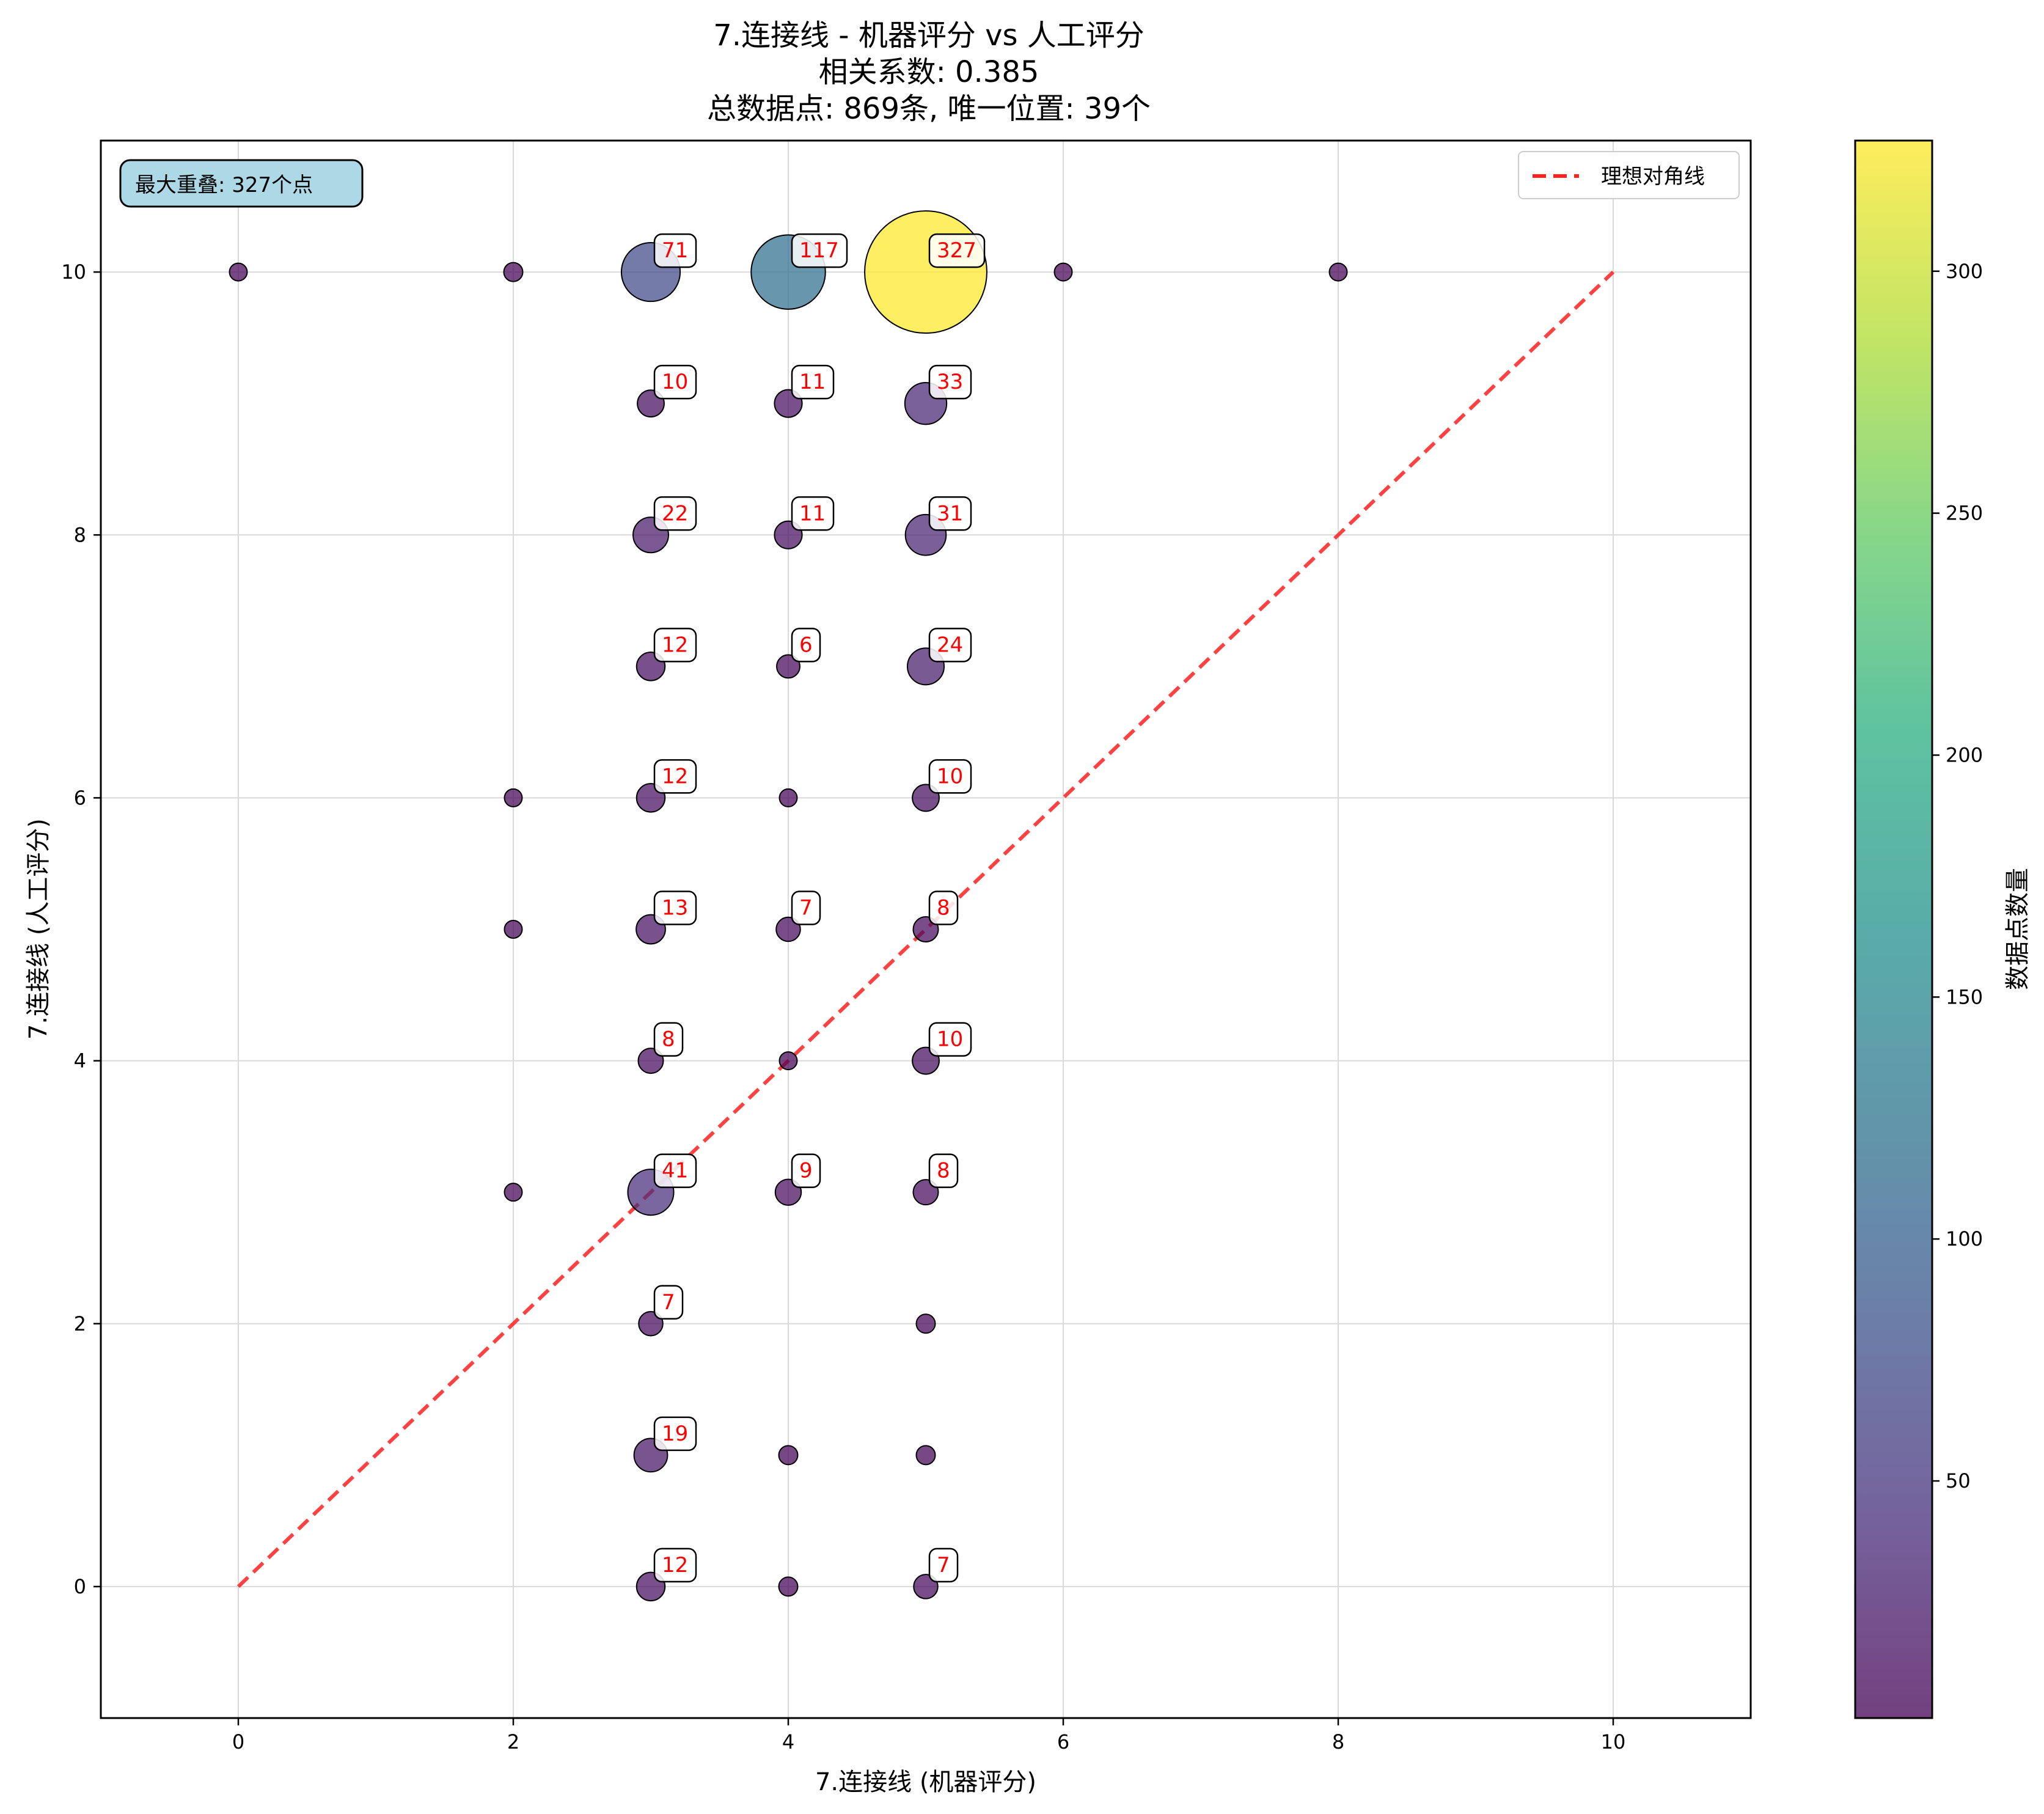 The image size is (2044, 1814). What do you see at coordinates (2018, 929) in the screenshot?
I see `colorbar-label: 数据点数量` at bounding box center [2018, 929].